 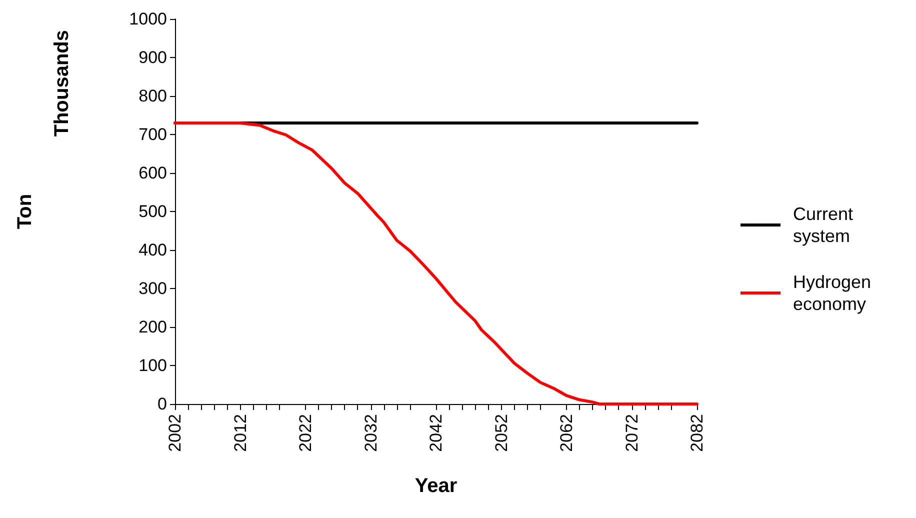 What do you see at coordinates (152, 96) in the screenshot?
I see `y-tick-label: 800` at bounding box center [152, 96].